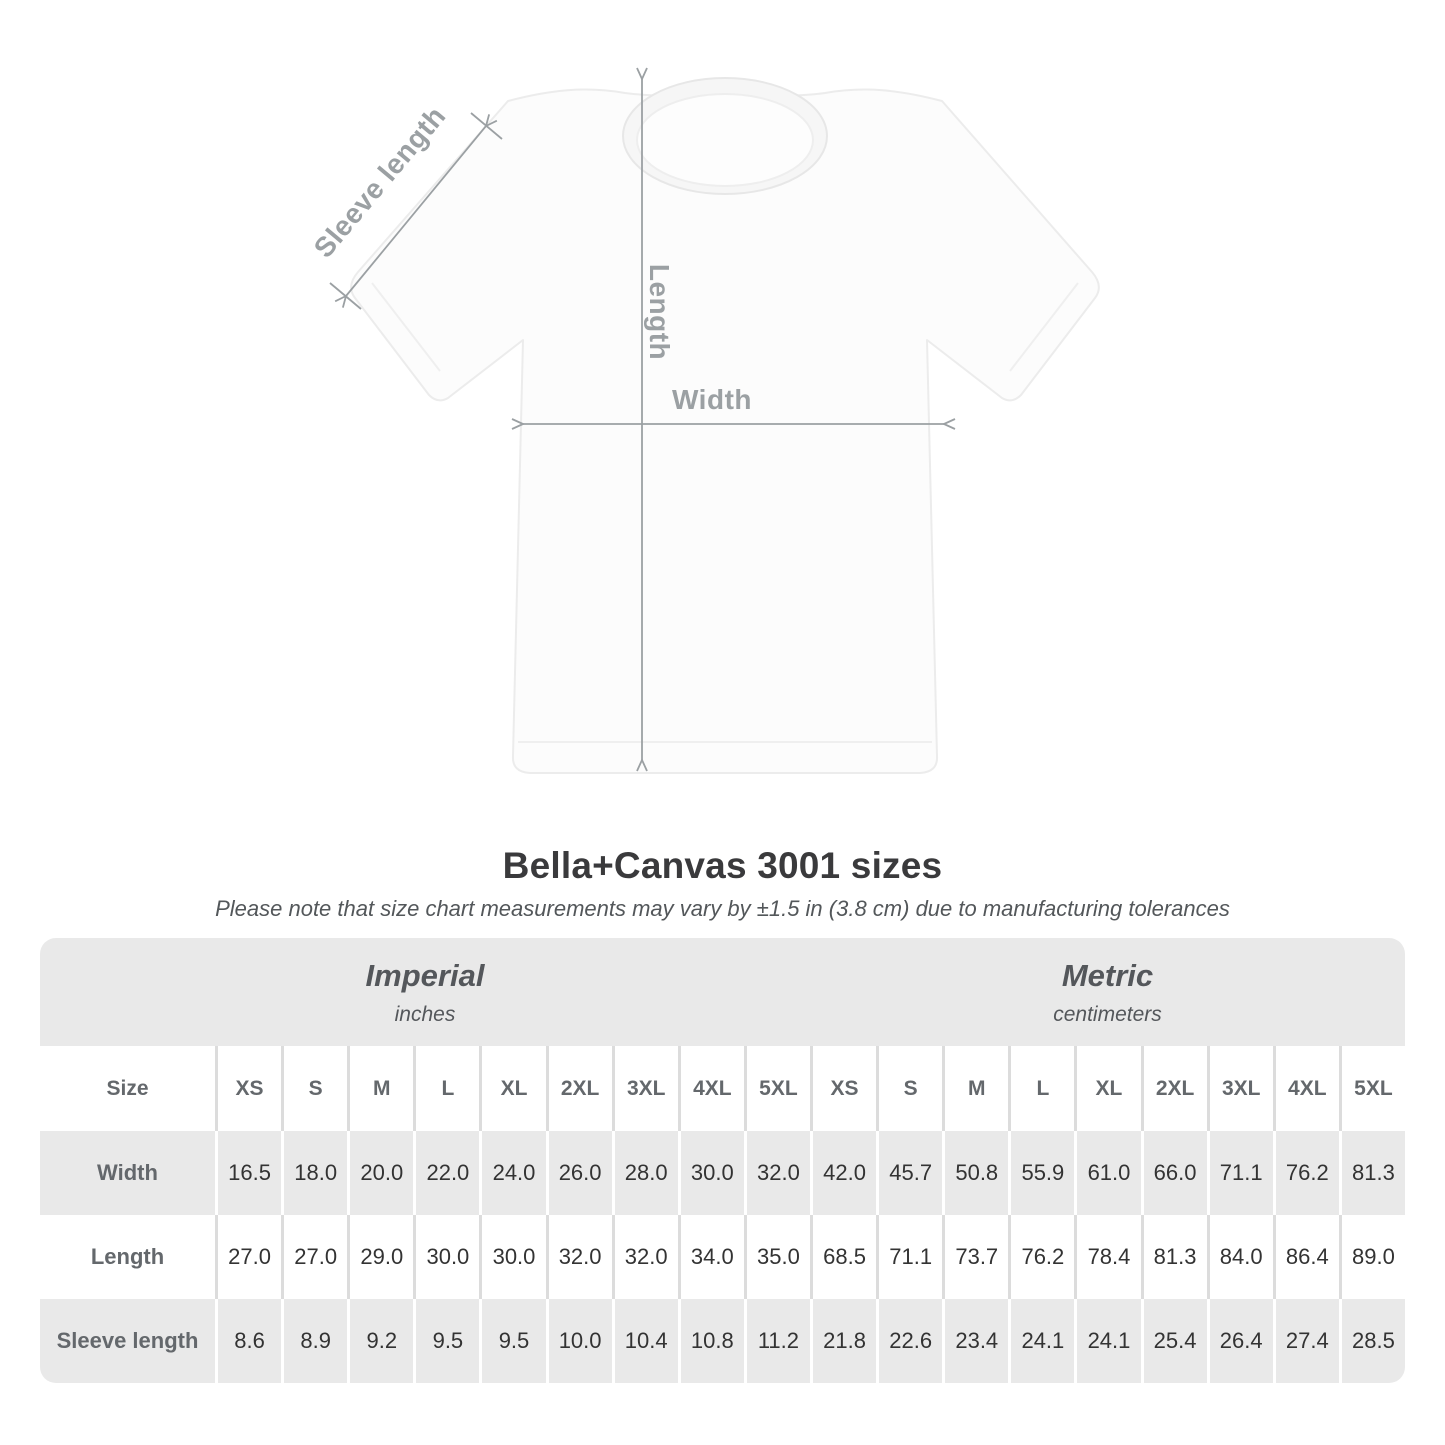 Image resolution: width=1445 pixels, height=1445 pixels. I want to click on cell-sleeve-length-metric-s: 22.6, so click(909, 1341).